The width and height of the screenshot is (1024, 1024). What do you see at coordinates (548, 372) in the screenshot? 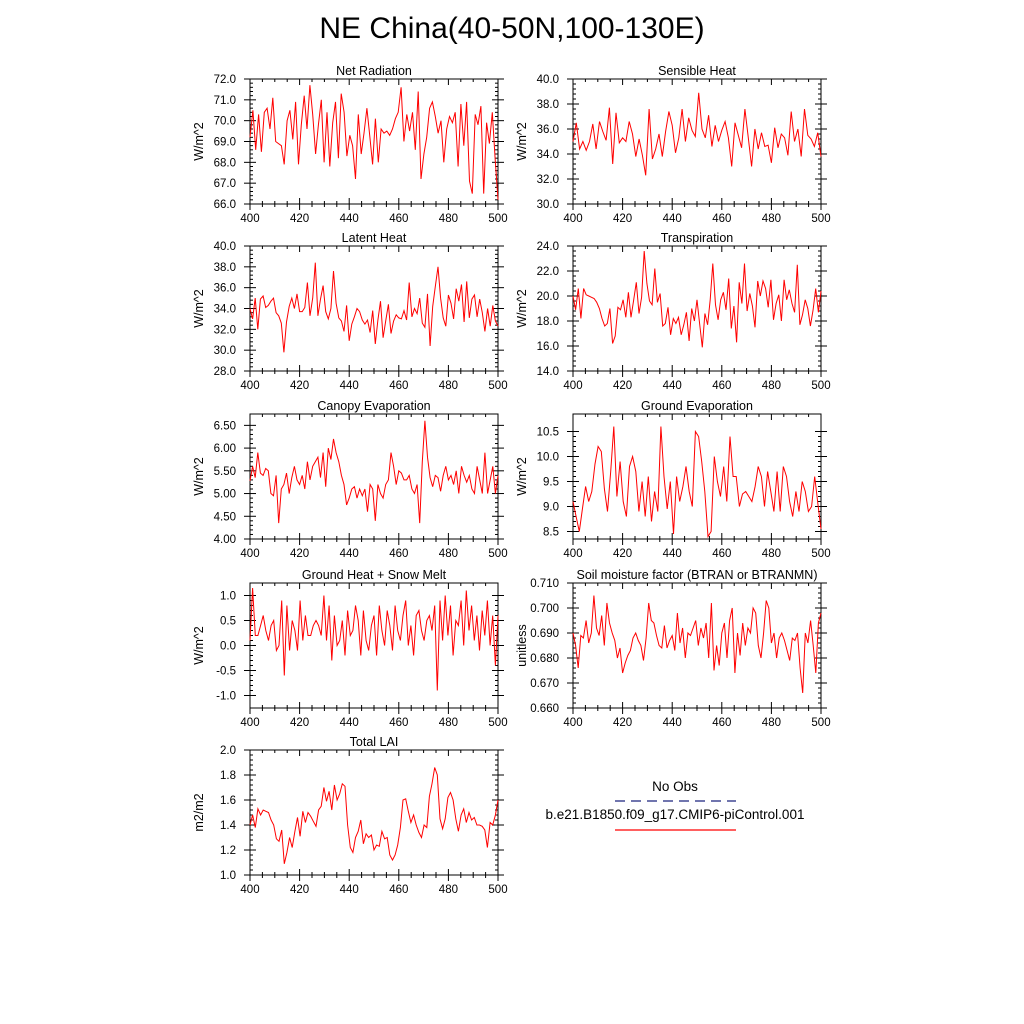
I see `y-tick-label: 14.0` at bounding box center [548, 372].